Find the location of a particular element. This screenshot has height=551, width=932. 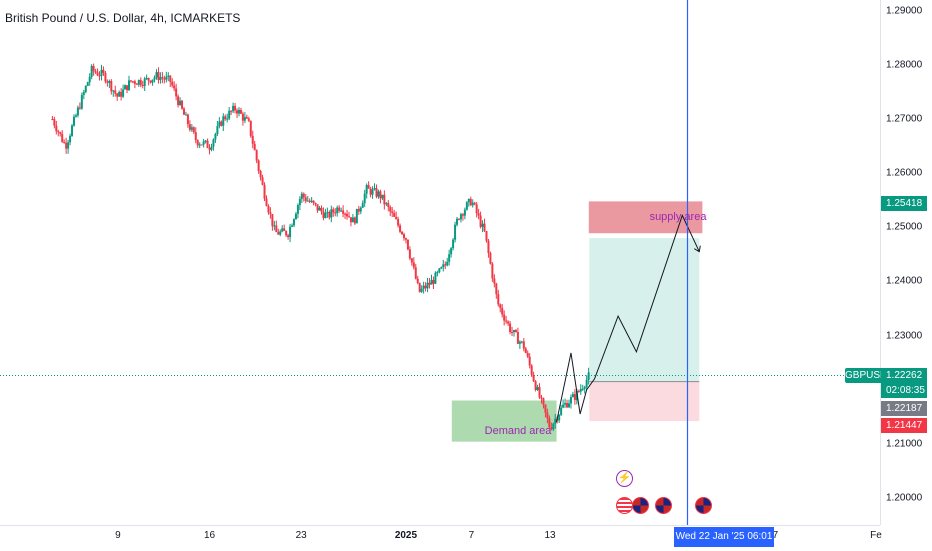

time-tick-label: 9 is located at coordinates (118, 535).